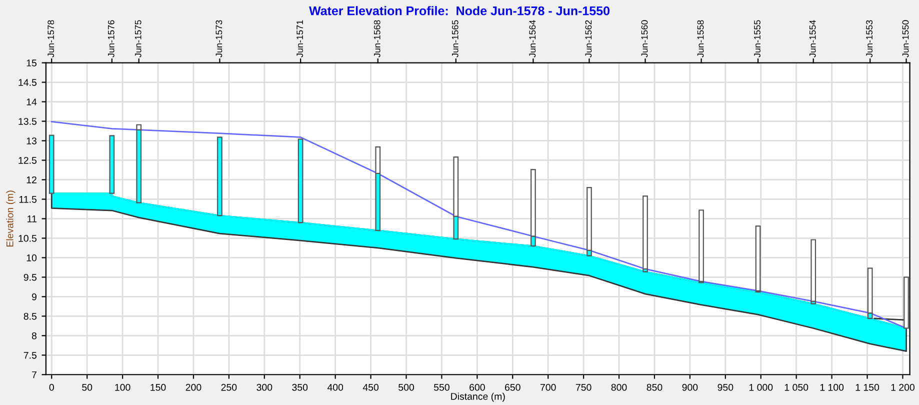 The height and width of the screenshot is (405, 919). I want to click on annotation: Jun-1568, so click(377, 39).